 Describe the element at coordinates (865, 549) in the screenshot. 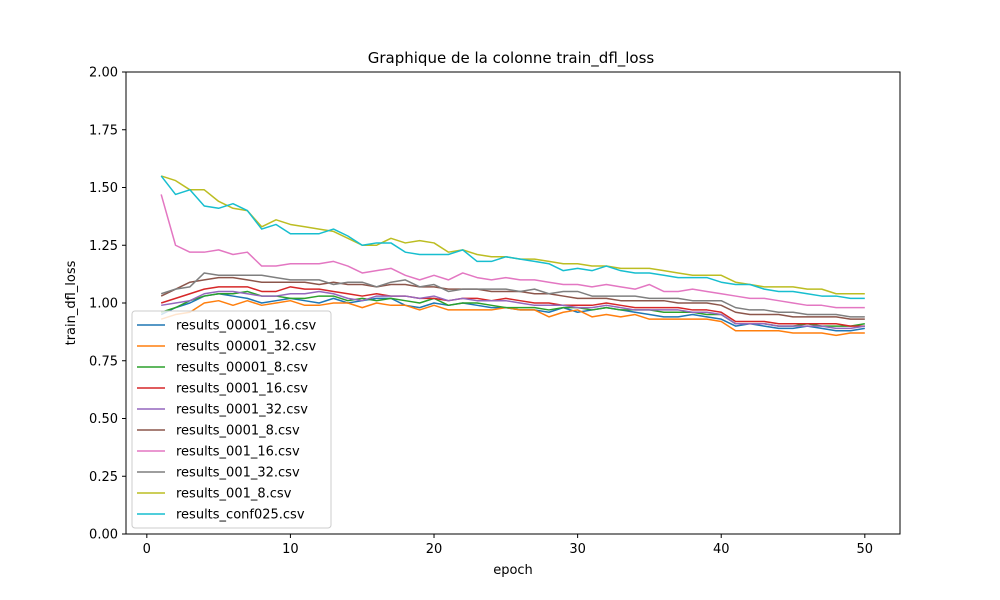

I see `x-tick-label-5: 50` at that location.